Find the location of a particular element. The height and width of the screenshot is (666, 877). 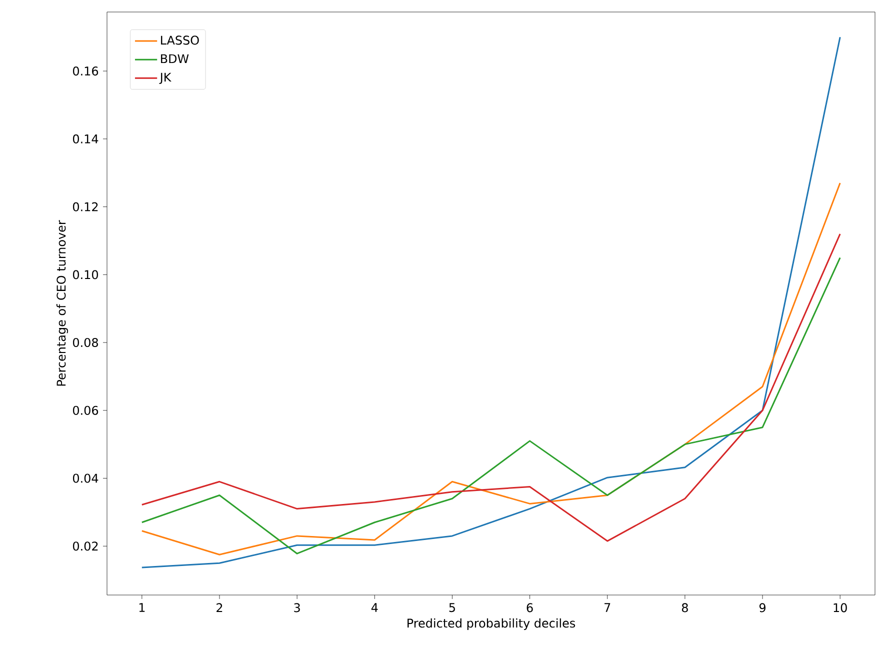

y-tick-label: 0.14 is located at coordinates (85, 139).